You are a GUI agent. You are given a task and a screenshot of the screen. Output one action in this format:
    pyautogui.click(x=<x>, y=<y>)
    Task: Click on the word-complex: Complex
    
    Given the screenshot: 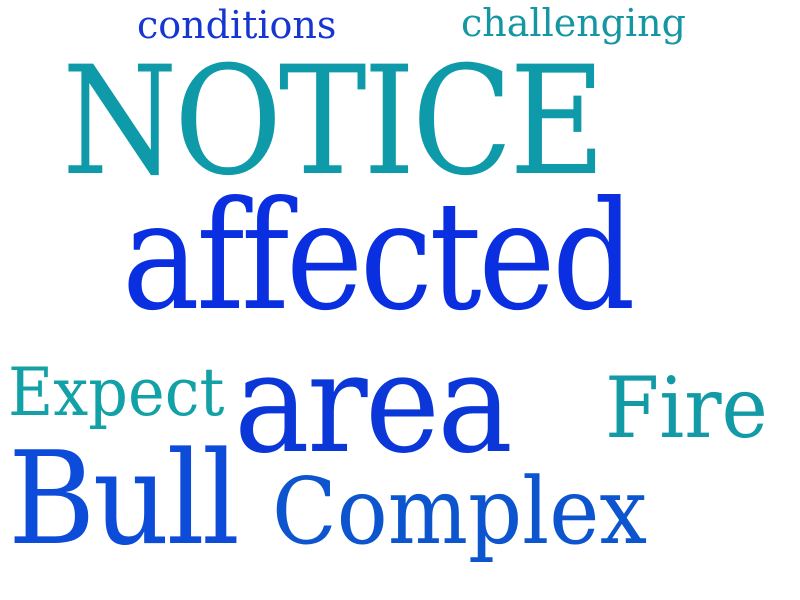 What is the action you would take?
    pyautogui.click(x=460, y=511)
    